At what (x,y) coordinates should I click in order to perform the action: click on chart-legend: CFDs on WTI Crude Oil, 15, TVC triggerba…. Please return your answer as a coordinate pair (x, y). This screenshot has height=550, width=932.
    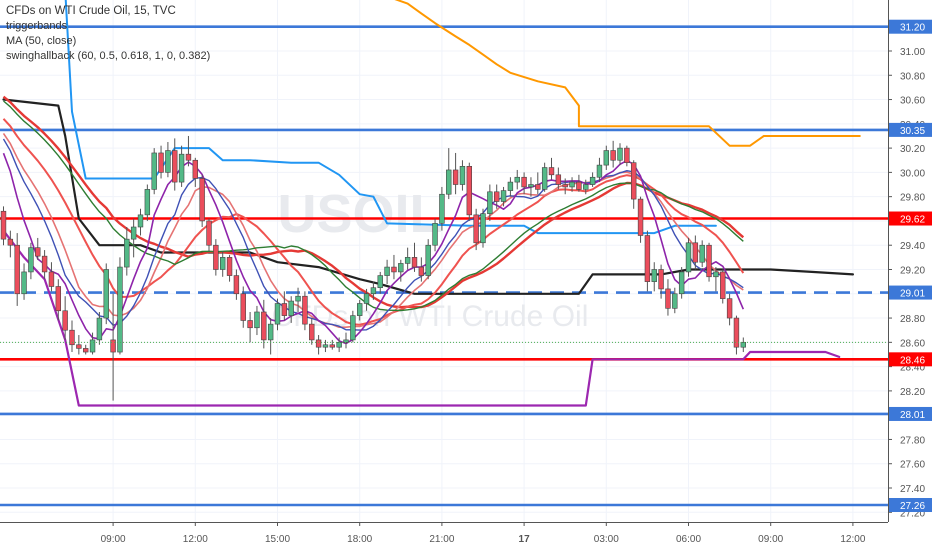
    Looking at the image, I should click on (108, 34).